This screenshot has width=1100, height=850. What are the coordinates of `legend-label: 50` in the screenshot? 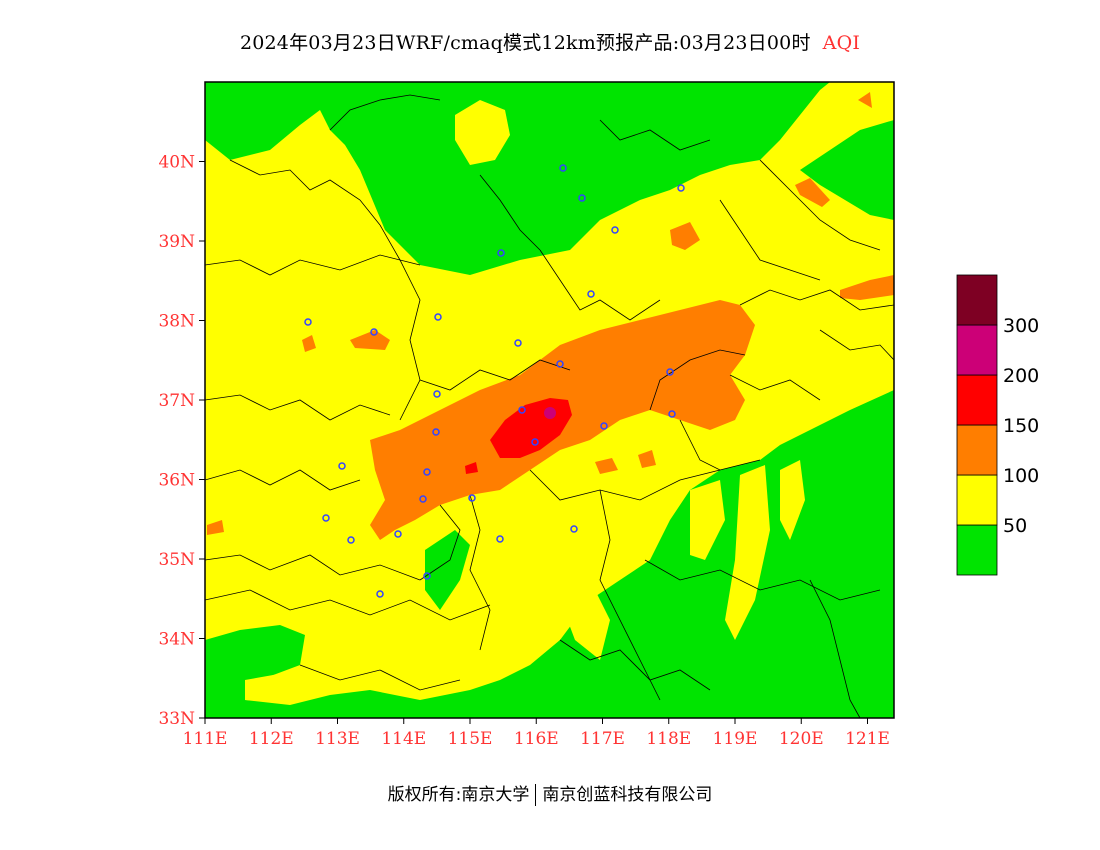 It's located at (1015, 526).